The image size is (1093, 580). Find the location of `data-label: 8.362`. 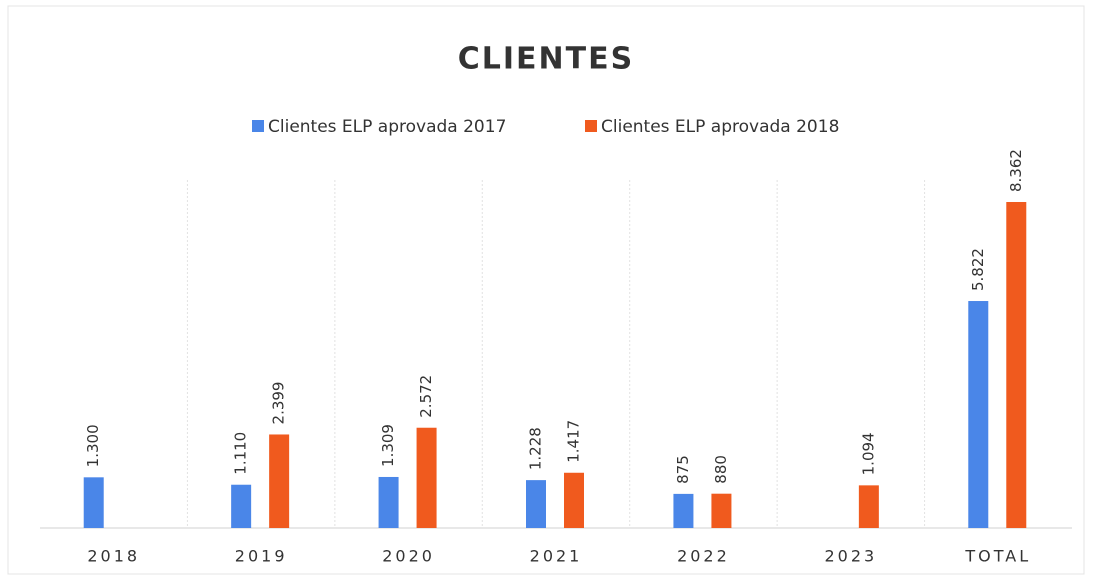

data-label: 8.362 is located at coordinates (1016, 170).